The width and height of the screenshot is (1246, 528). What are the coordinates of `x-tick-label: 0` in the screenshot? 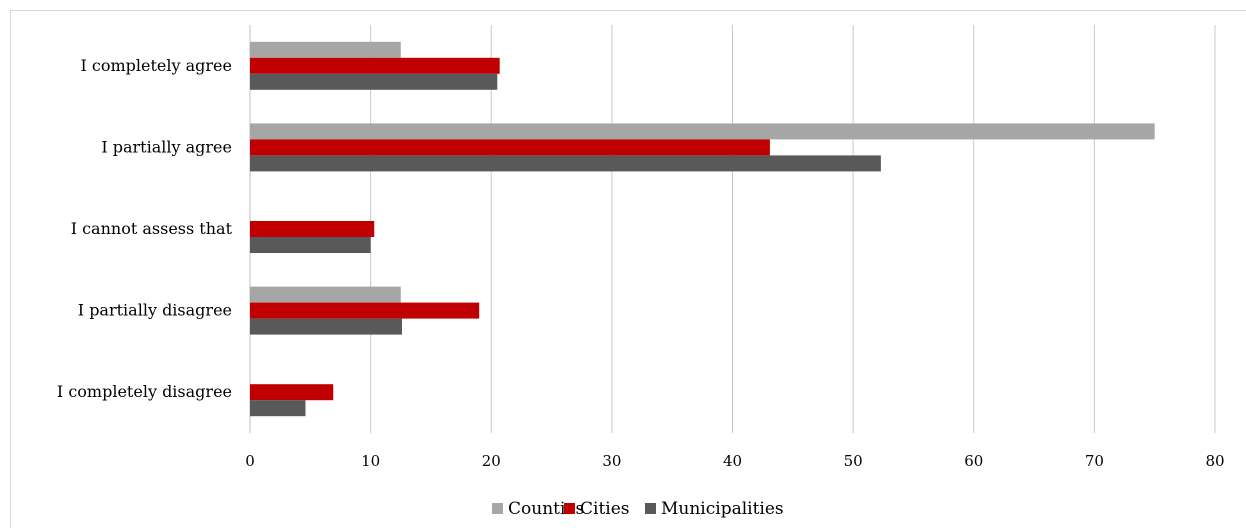 It's located at (250, 461).